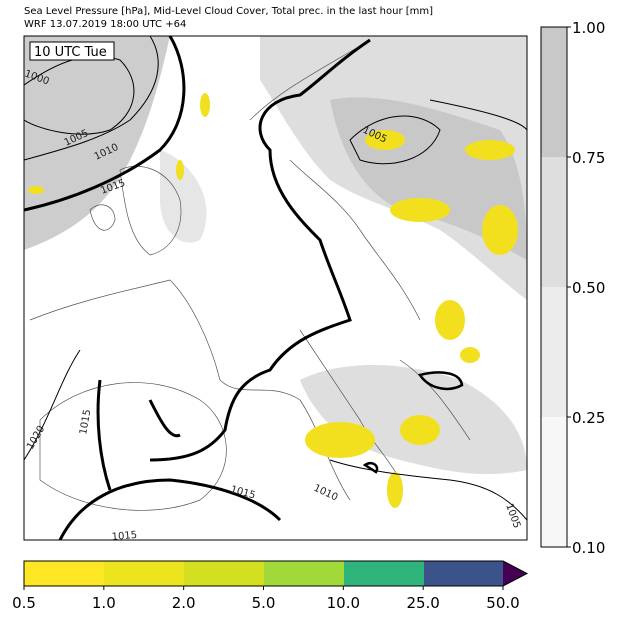 The width and height of the screenshot is (618, 621). I want to click on cloud-colorbar, so click(554, 287).